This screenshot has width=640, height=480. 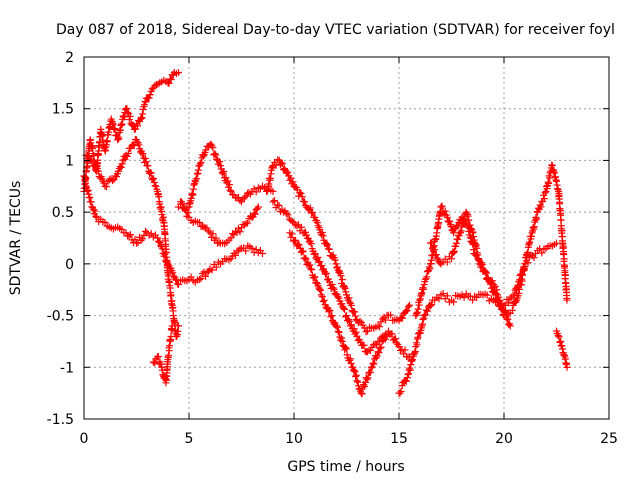 I want to click on x-tick-label: 25, so click(x=609, y=439).